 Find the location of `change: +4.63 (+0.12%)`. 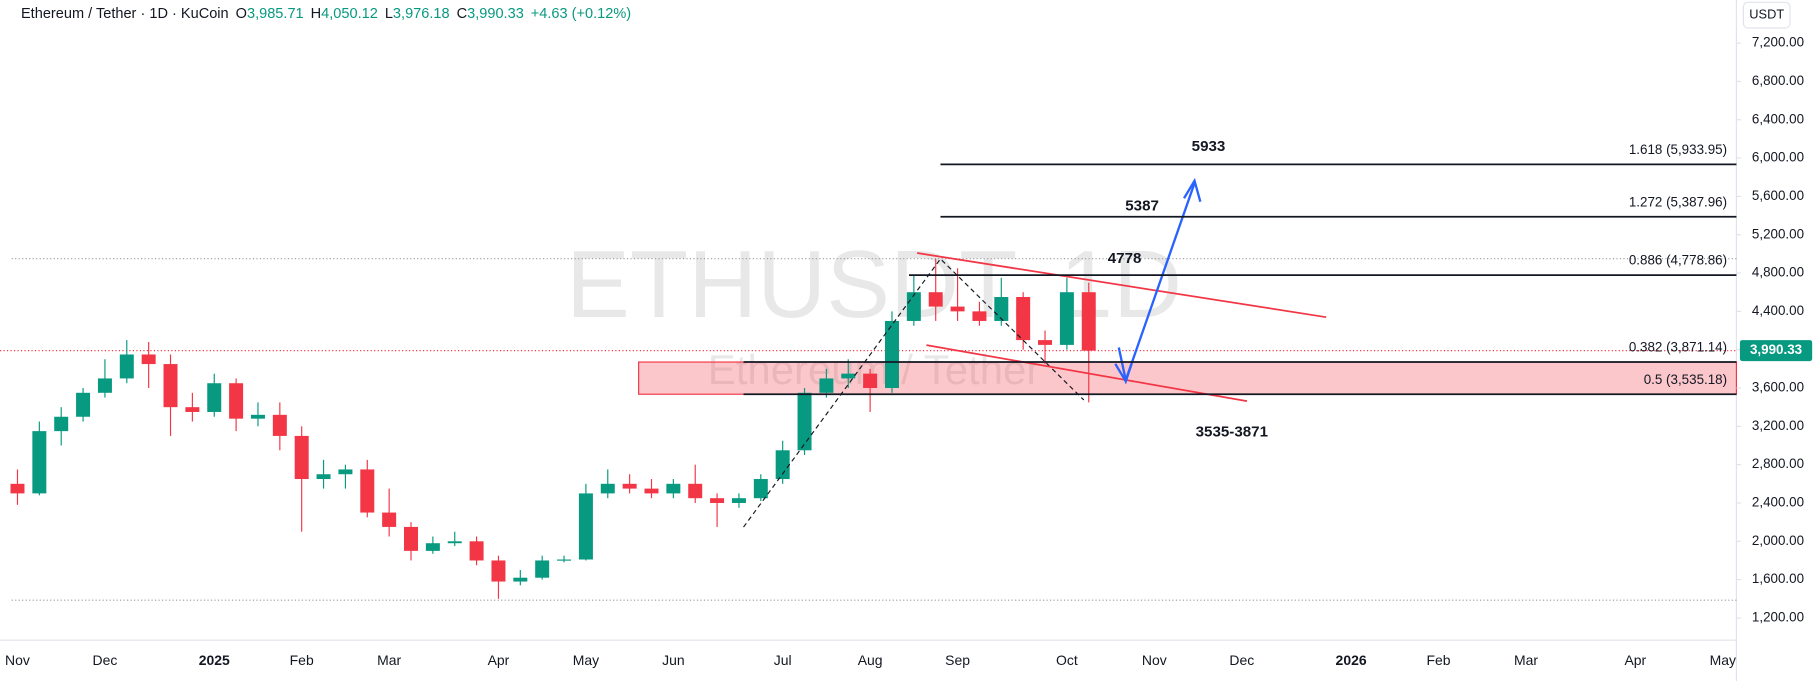

change: +4.63 (+0.12%) is located at coordinates (581, 14).